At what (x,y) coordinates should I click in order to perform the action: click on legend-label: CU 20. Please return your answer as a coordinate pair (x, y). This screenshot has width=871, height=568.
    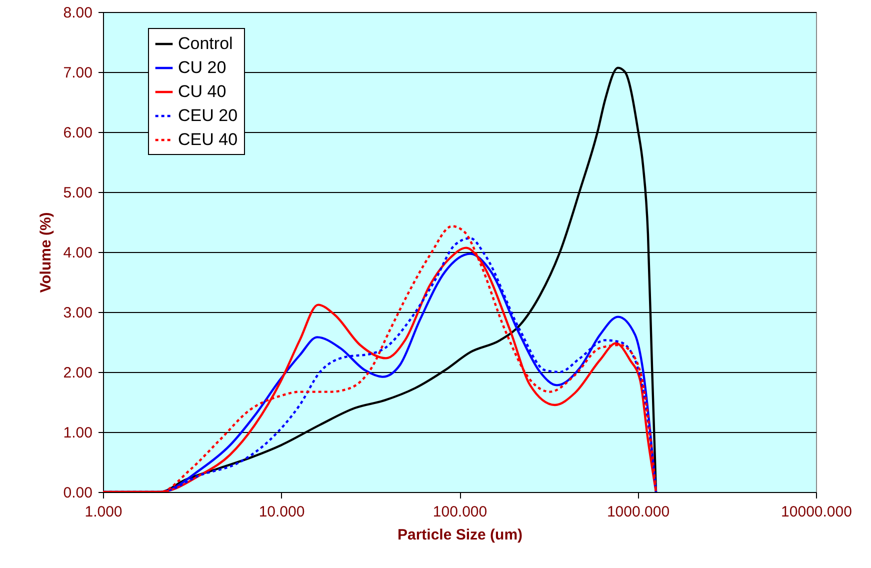
    Looking at the image, I should click on (202, 67).